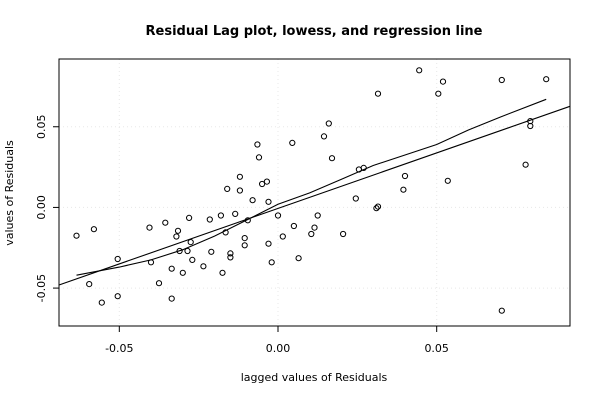 The width and height of the screenshot is (599, 400). Describe the element at coordinates (436, 348) in the screenshot. I see `x-tick-label: 0.05` at that location.